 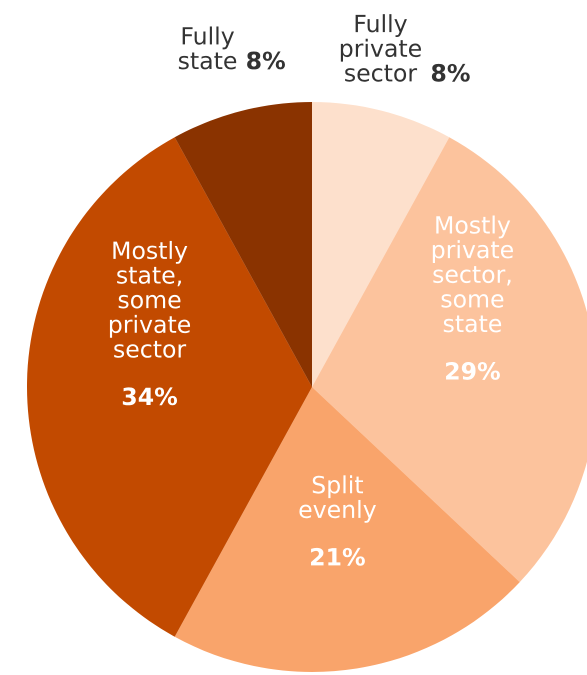 I want to click on data-label: 29%, so click(x=473, y=371).